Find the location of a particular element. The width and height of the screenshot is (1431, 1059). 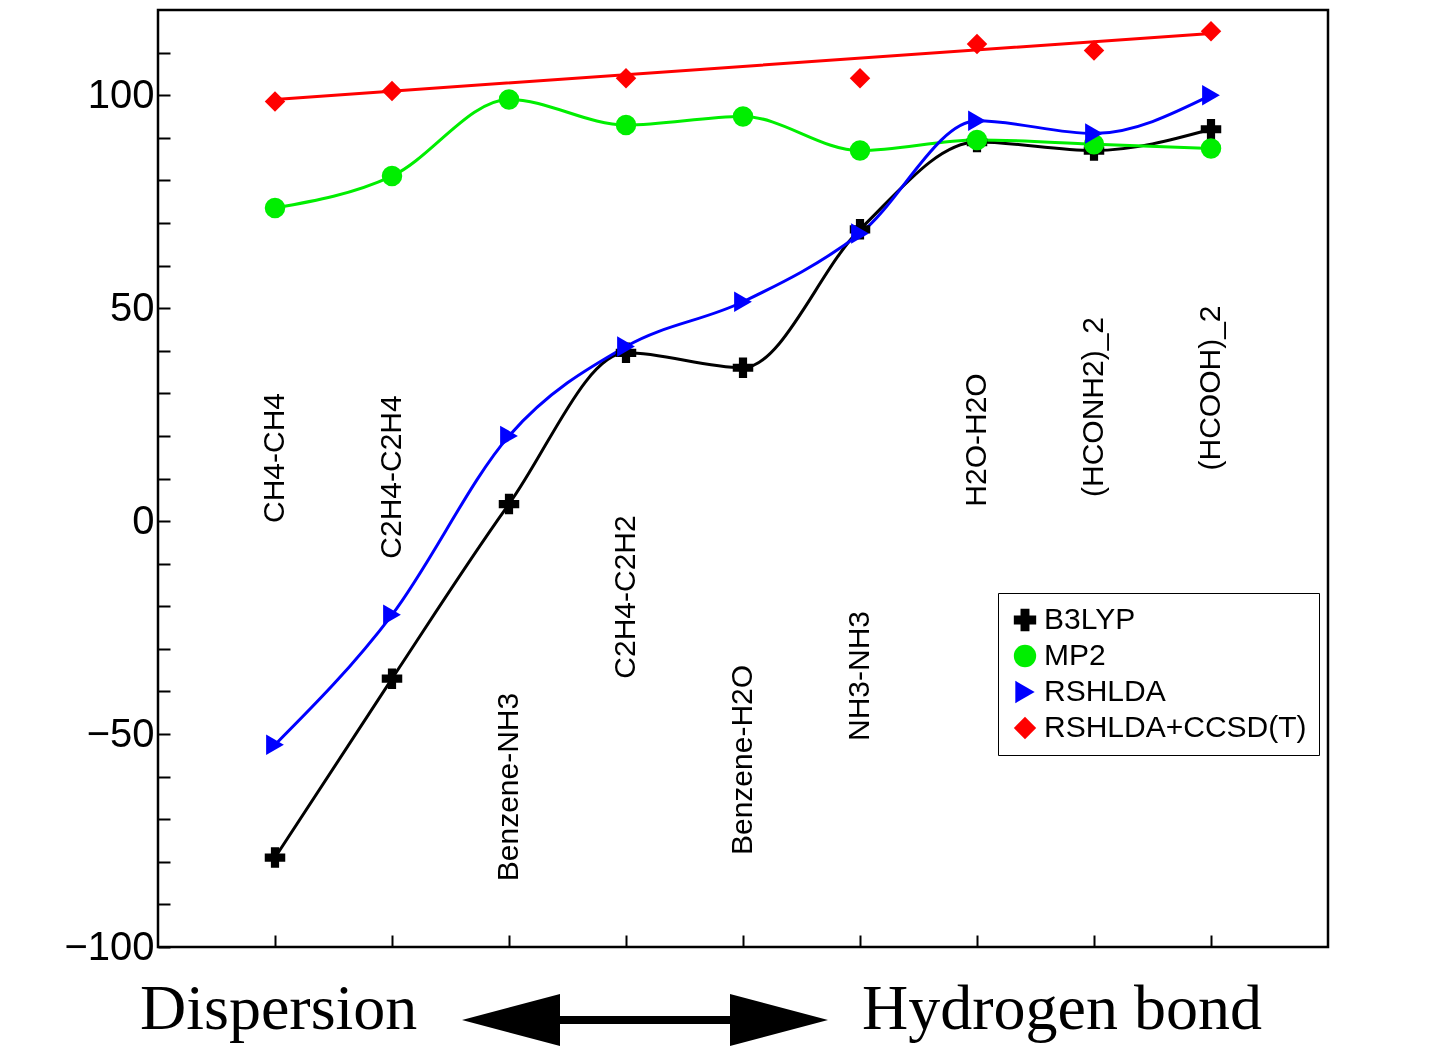

x-tick-label: NH3-NH3 is located at coordinates (858, 676).